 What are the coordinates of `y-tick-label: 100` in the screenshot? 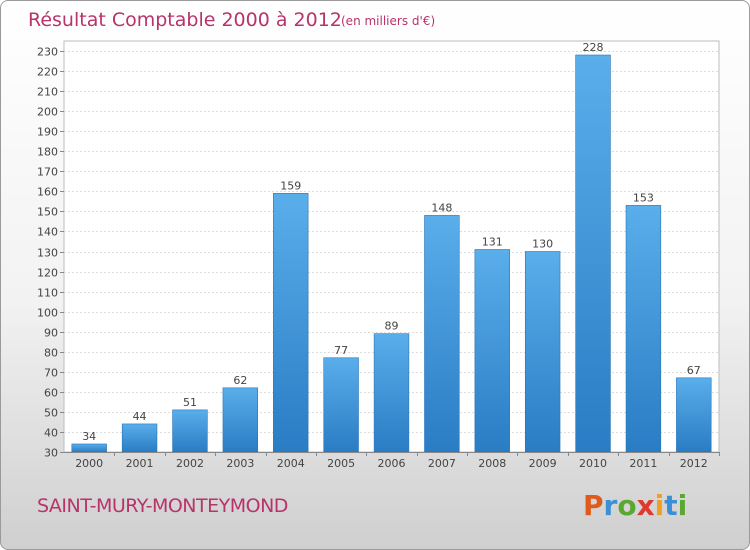 It's located at (47, 313).